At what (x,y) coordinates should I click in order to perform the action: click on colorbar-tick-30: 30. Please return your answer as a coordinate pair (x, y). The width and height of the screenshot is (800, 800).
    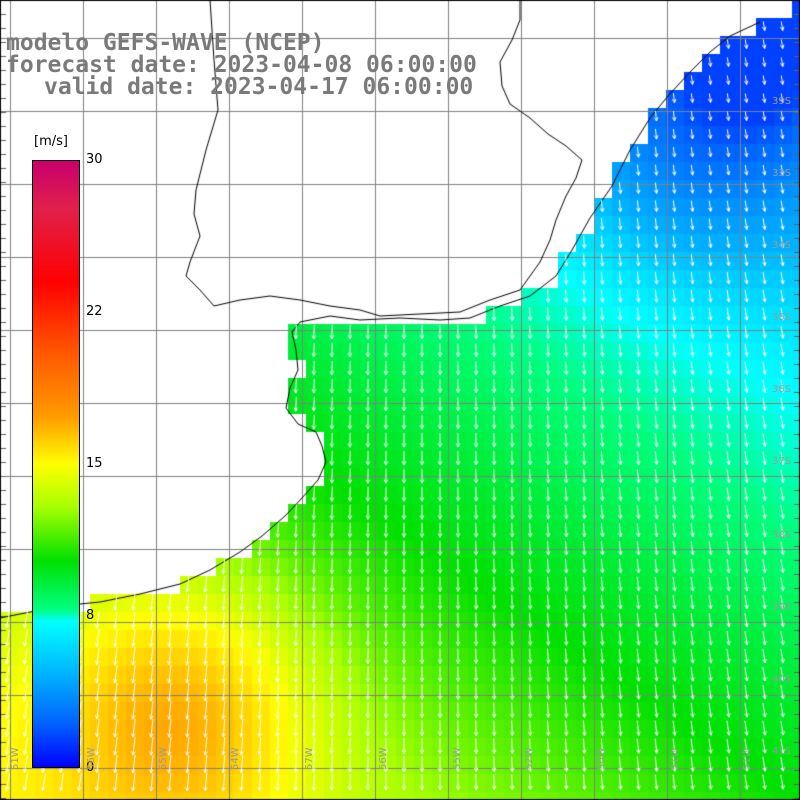
    Looking at the image, I should click on (94, 159).